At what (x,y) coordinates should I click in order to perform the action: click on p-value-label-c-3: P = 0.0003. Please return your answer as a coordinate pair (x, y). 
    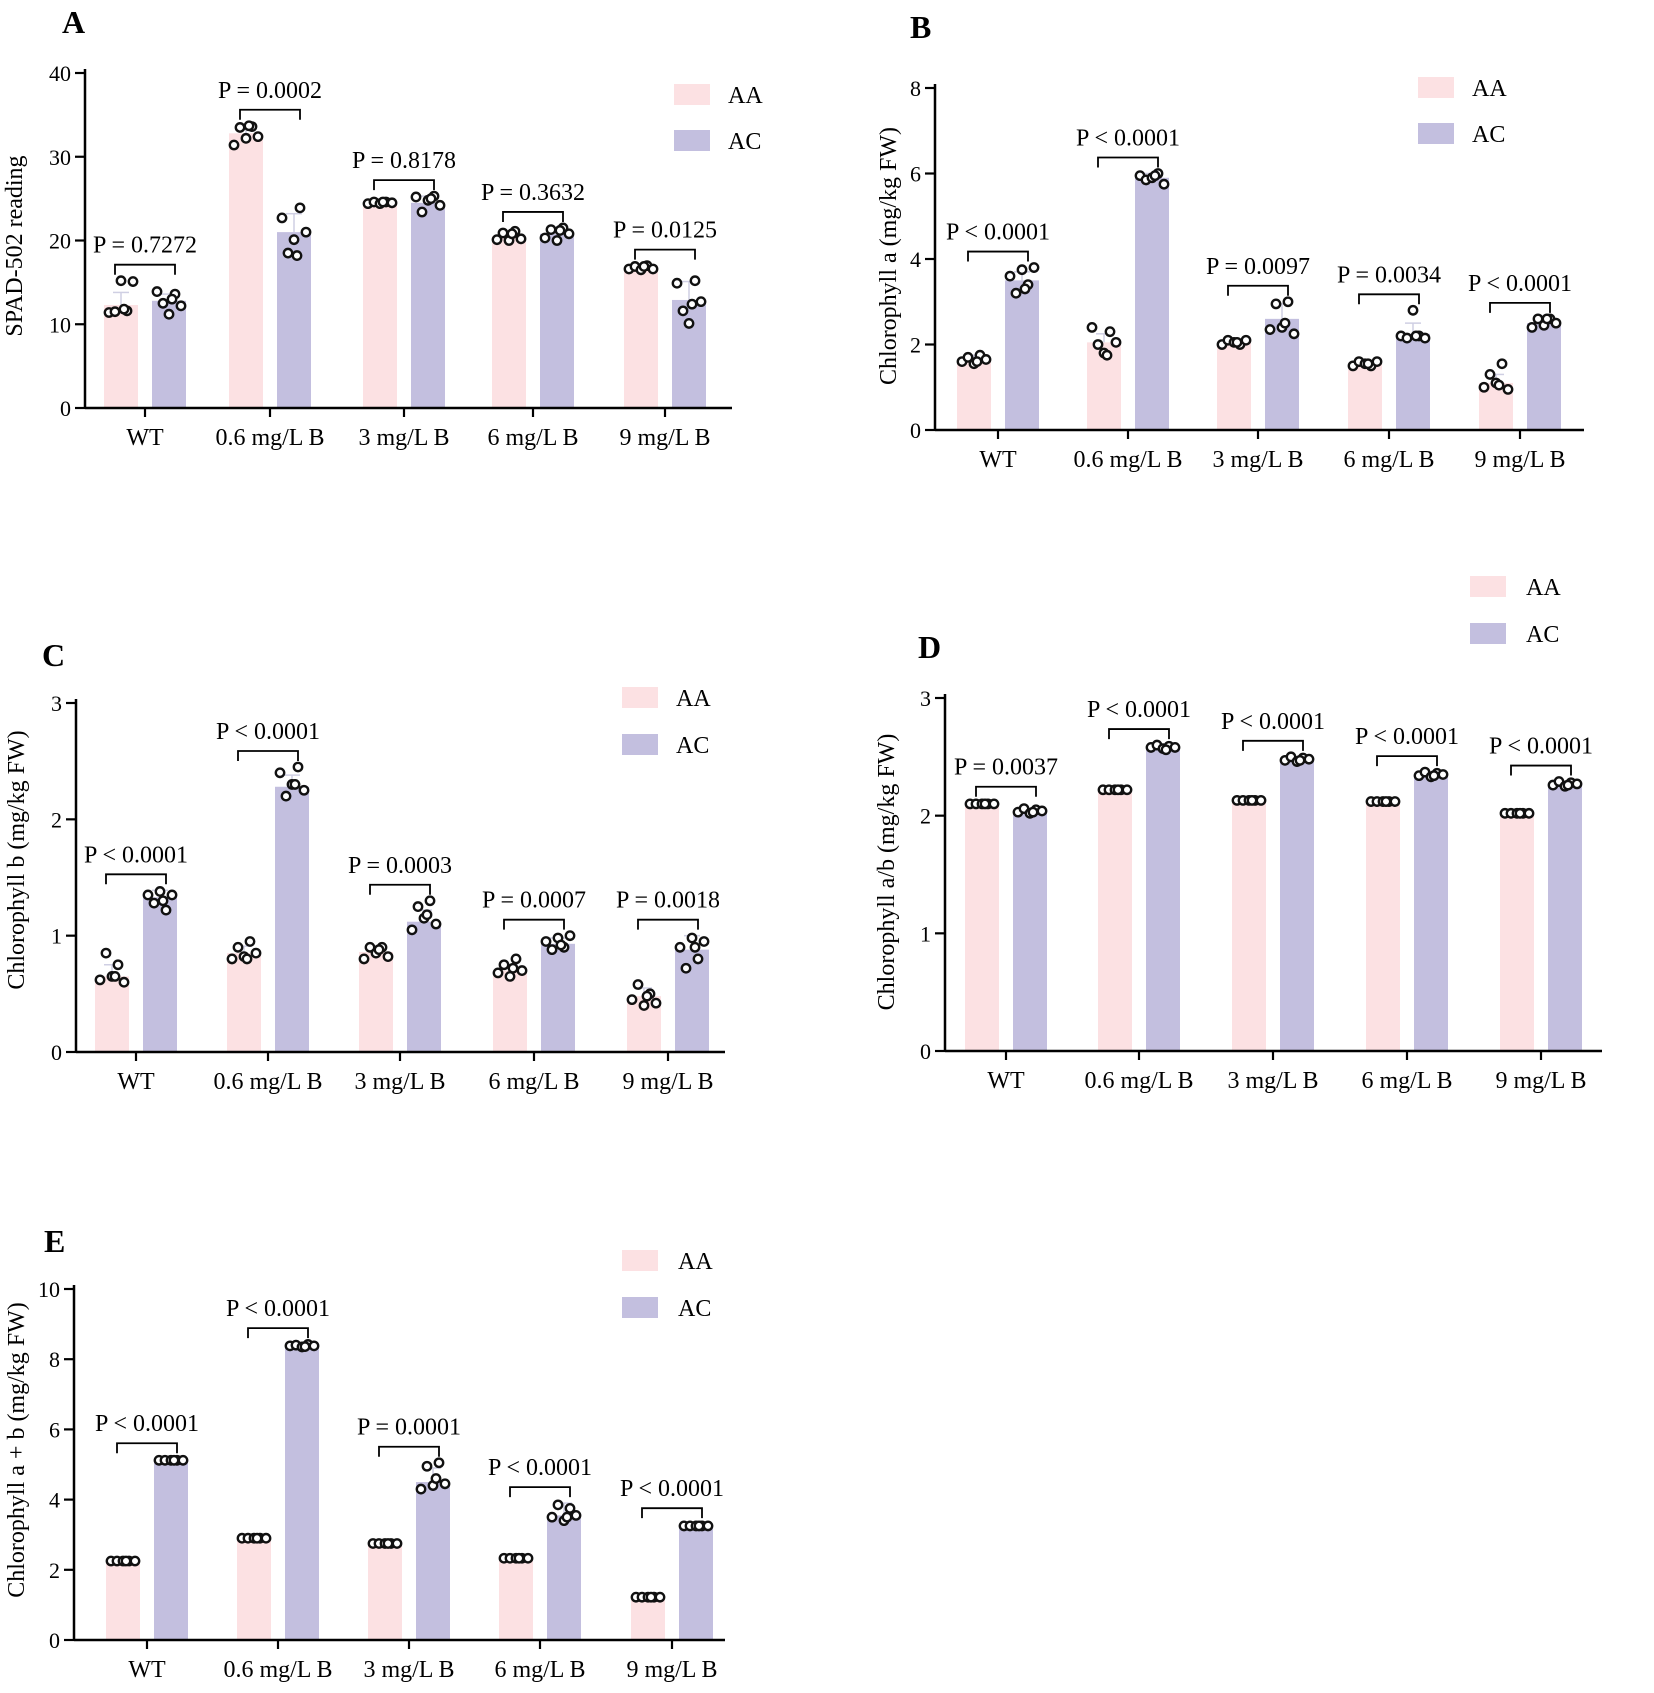
    Looking at the image, I should click on (400, 866).